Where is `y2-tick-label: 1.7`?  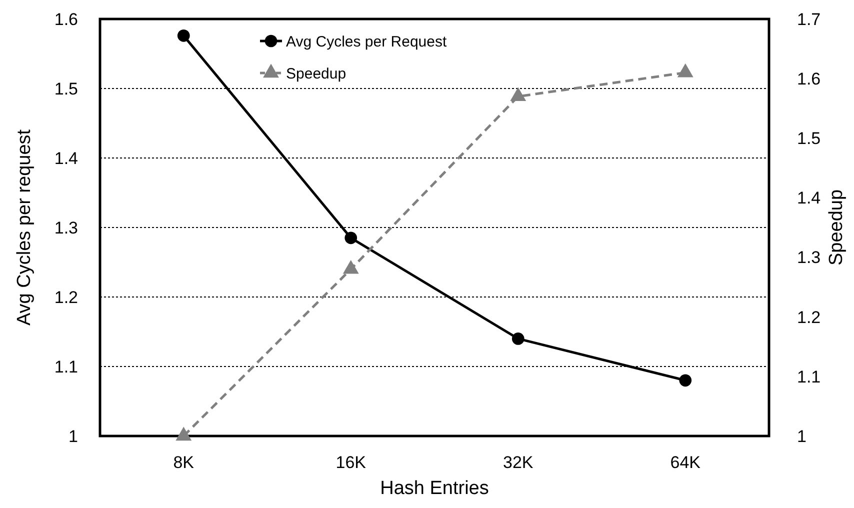
y2-tick-label: 1.7 is located at coordinates (809, 19).